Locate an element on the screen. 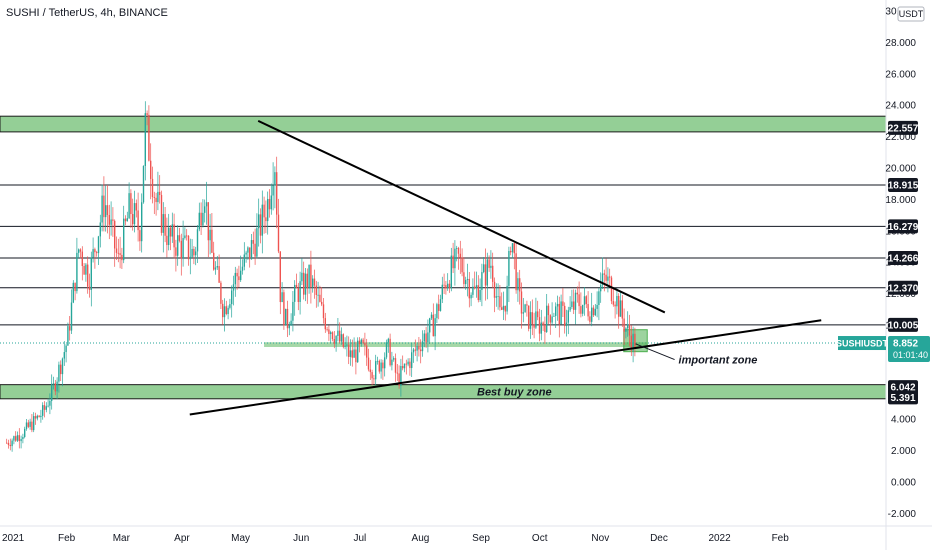  level-label-4-bg is located at coordinates (903, 324).